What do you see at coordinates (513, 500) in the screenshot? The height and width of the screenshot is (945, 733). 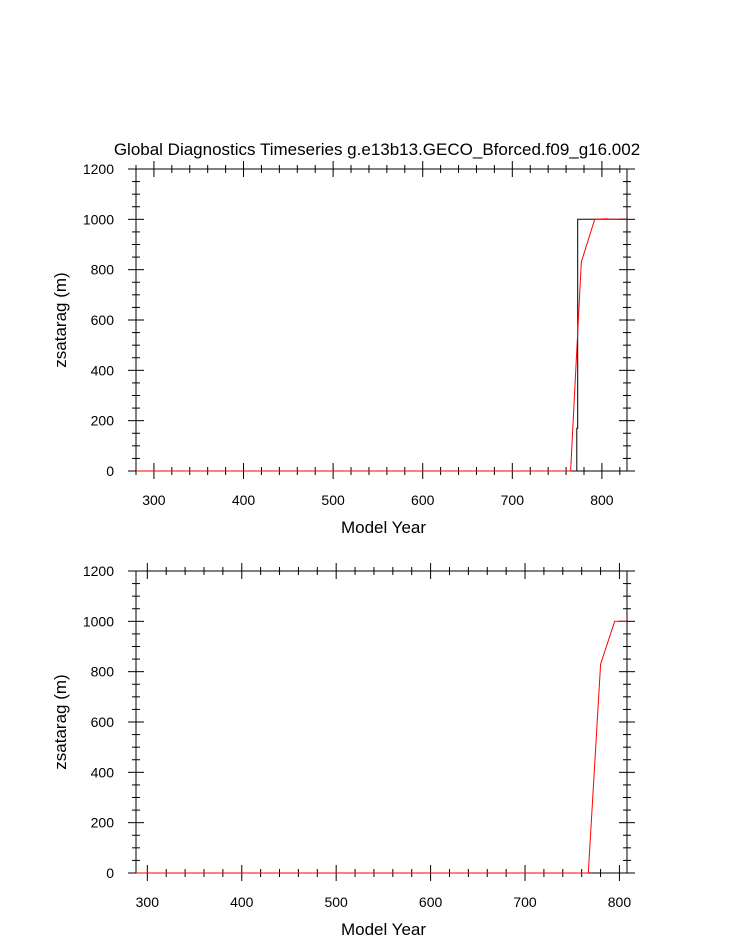 I see `chart-1-x-tick-label: 700` at bounding box center [513, 500].